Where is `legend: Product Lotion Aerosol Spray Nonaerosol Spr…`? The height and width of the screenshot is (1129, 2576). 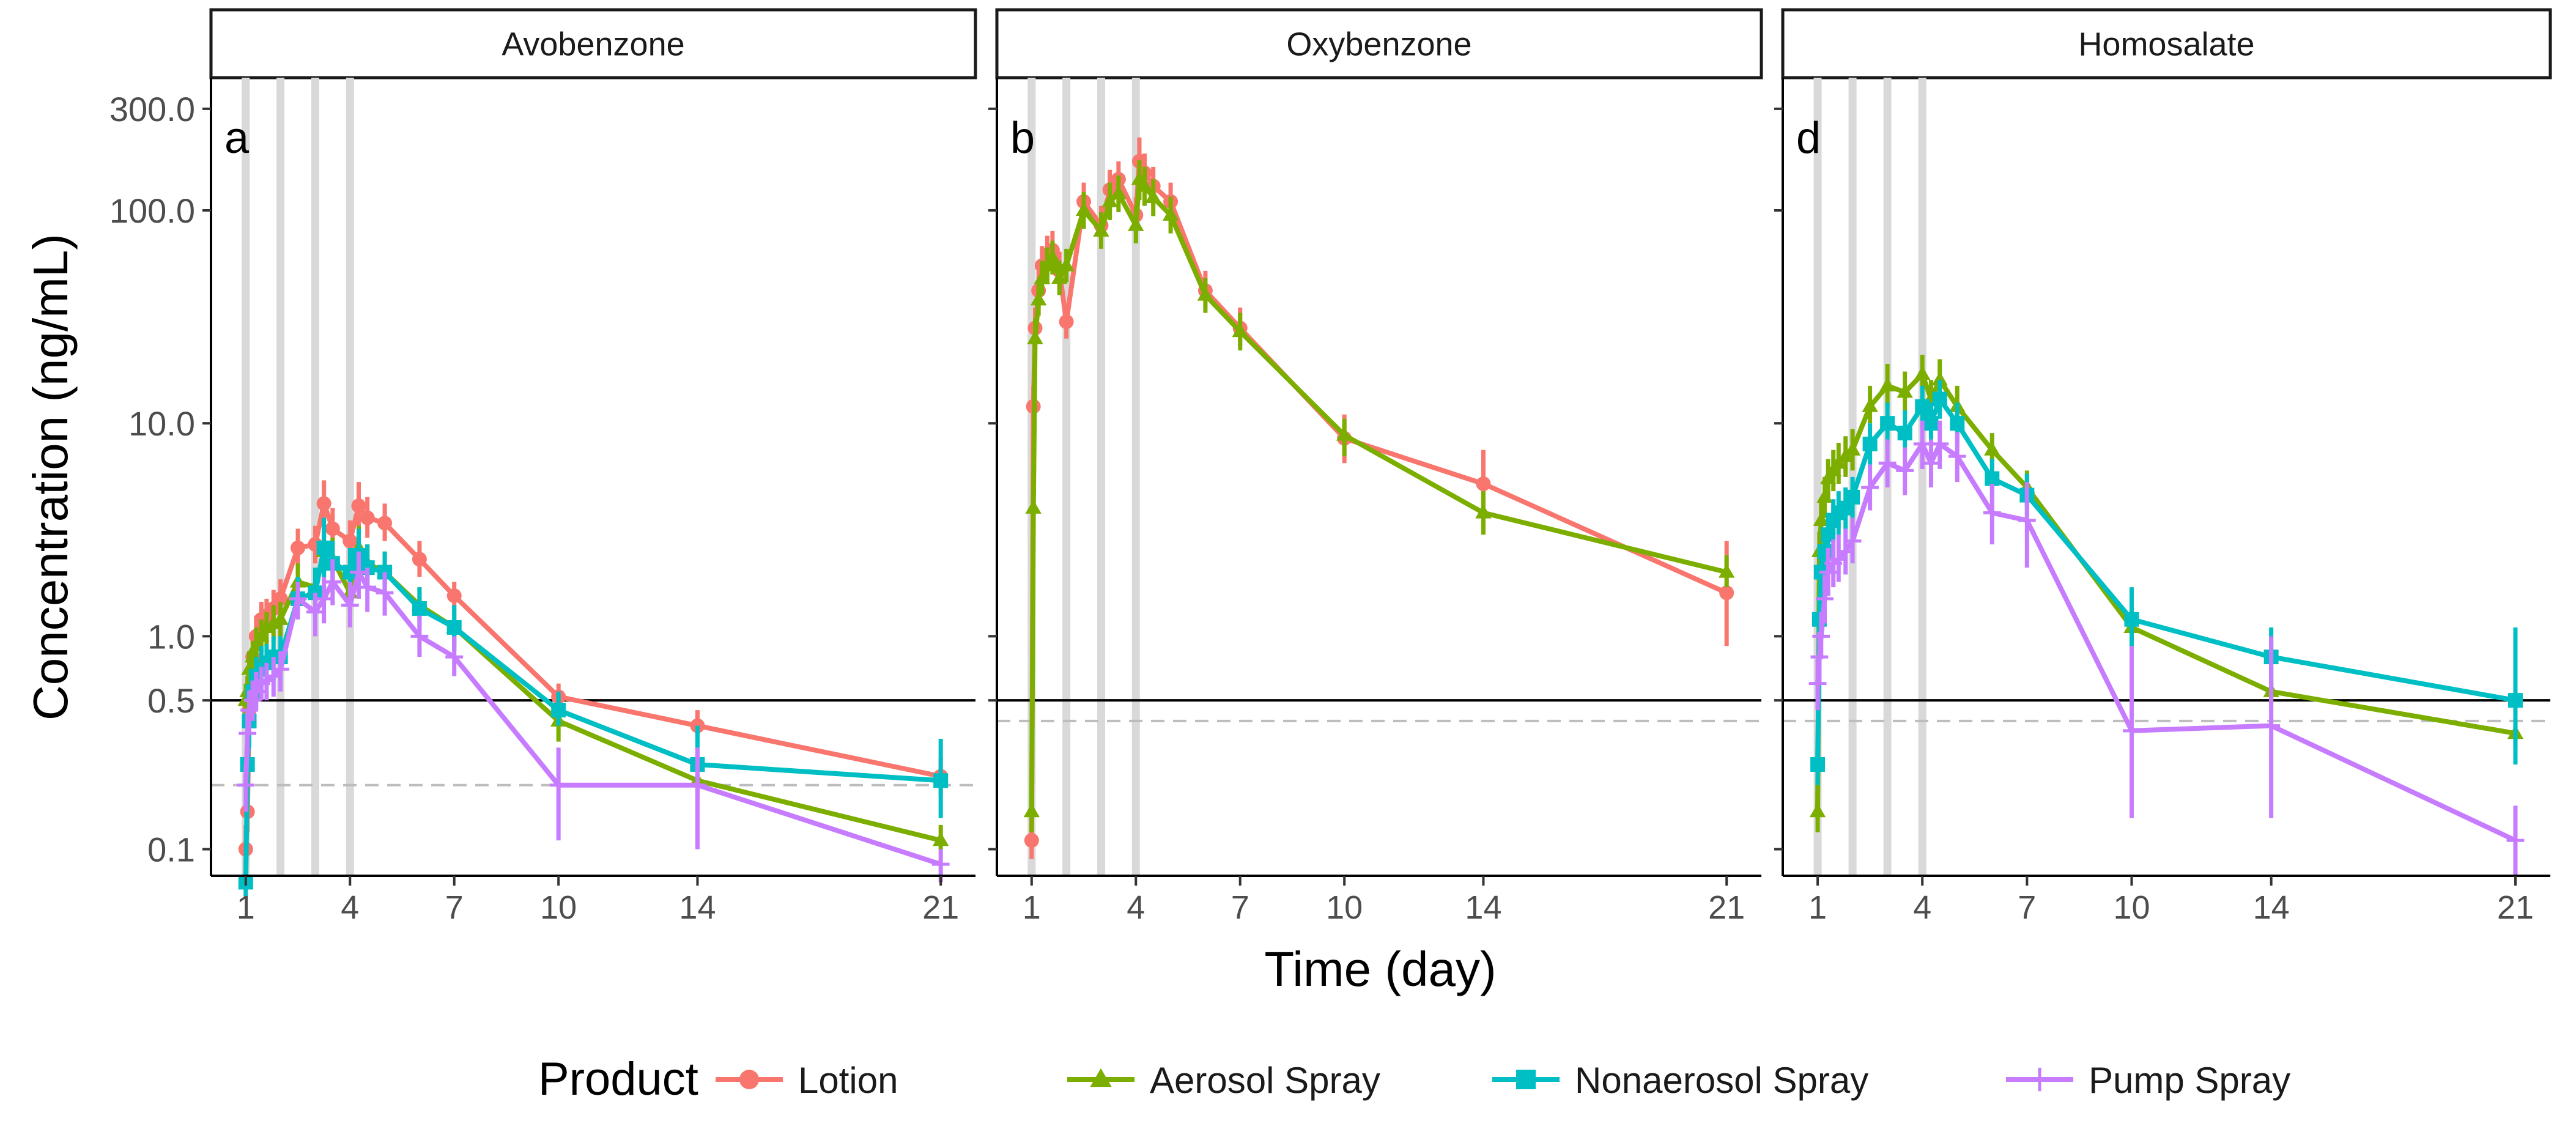
legend: Product Lotion Aerosol Spray Nonaerosol Spr… is located at coordinates (1414, 1079).